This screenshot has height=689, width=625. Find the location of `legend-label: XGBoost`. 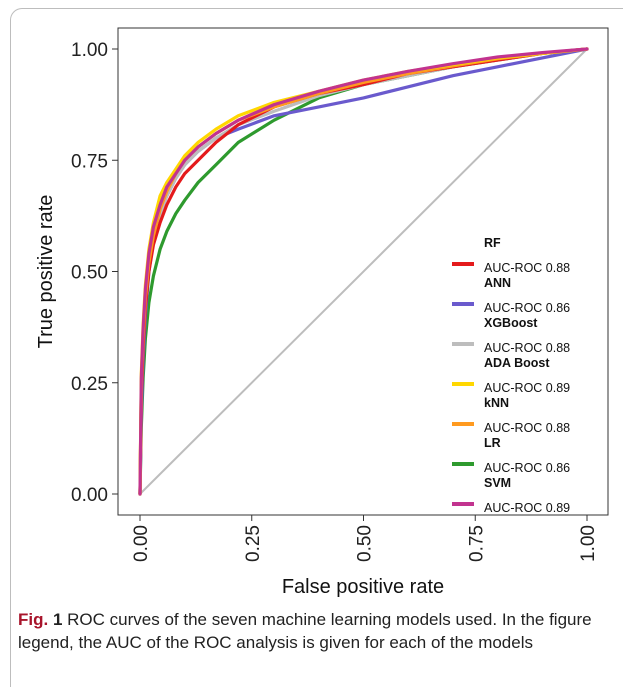

legend-label: XGBoost is located at coordinates (511, 323).